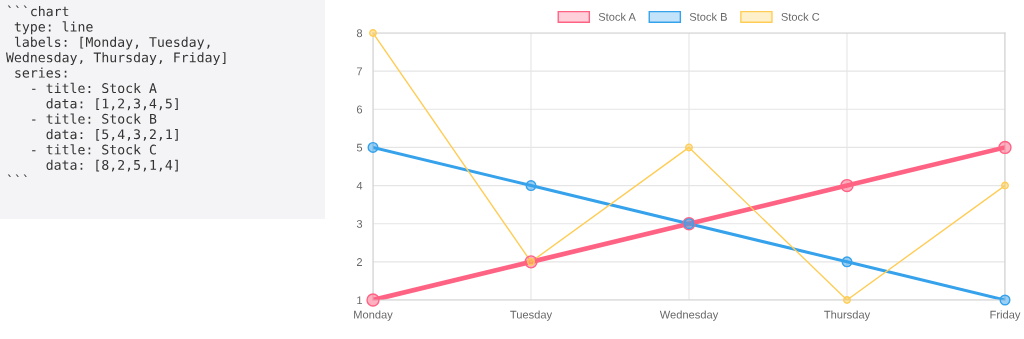 The image size is (1024, 339). What do you see at coordinates (359, 262) in the screenshot?
I see `y-tick-label: 2` at bounding box center [359, 262].